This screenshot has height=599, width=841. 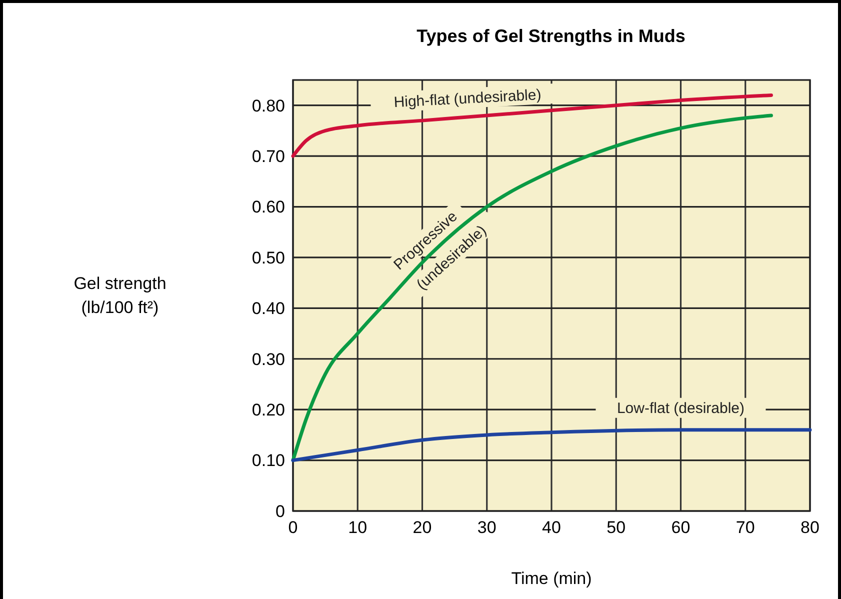 What do you see at coordinates (745, 527) in the screenshot?
I see `x-tick-label: 70` at bounding box center [745, 527].